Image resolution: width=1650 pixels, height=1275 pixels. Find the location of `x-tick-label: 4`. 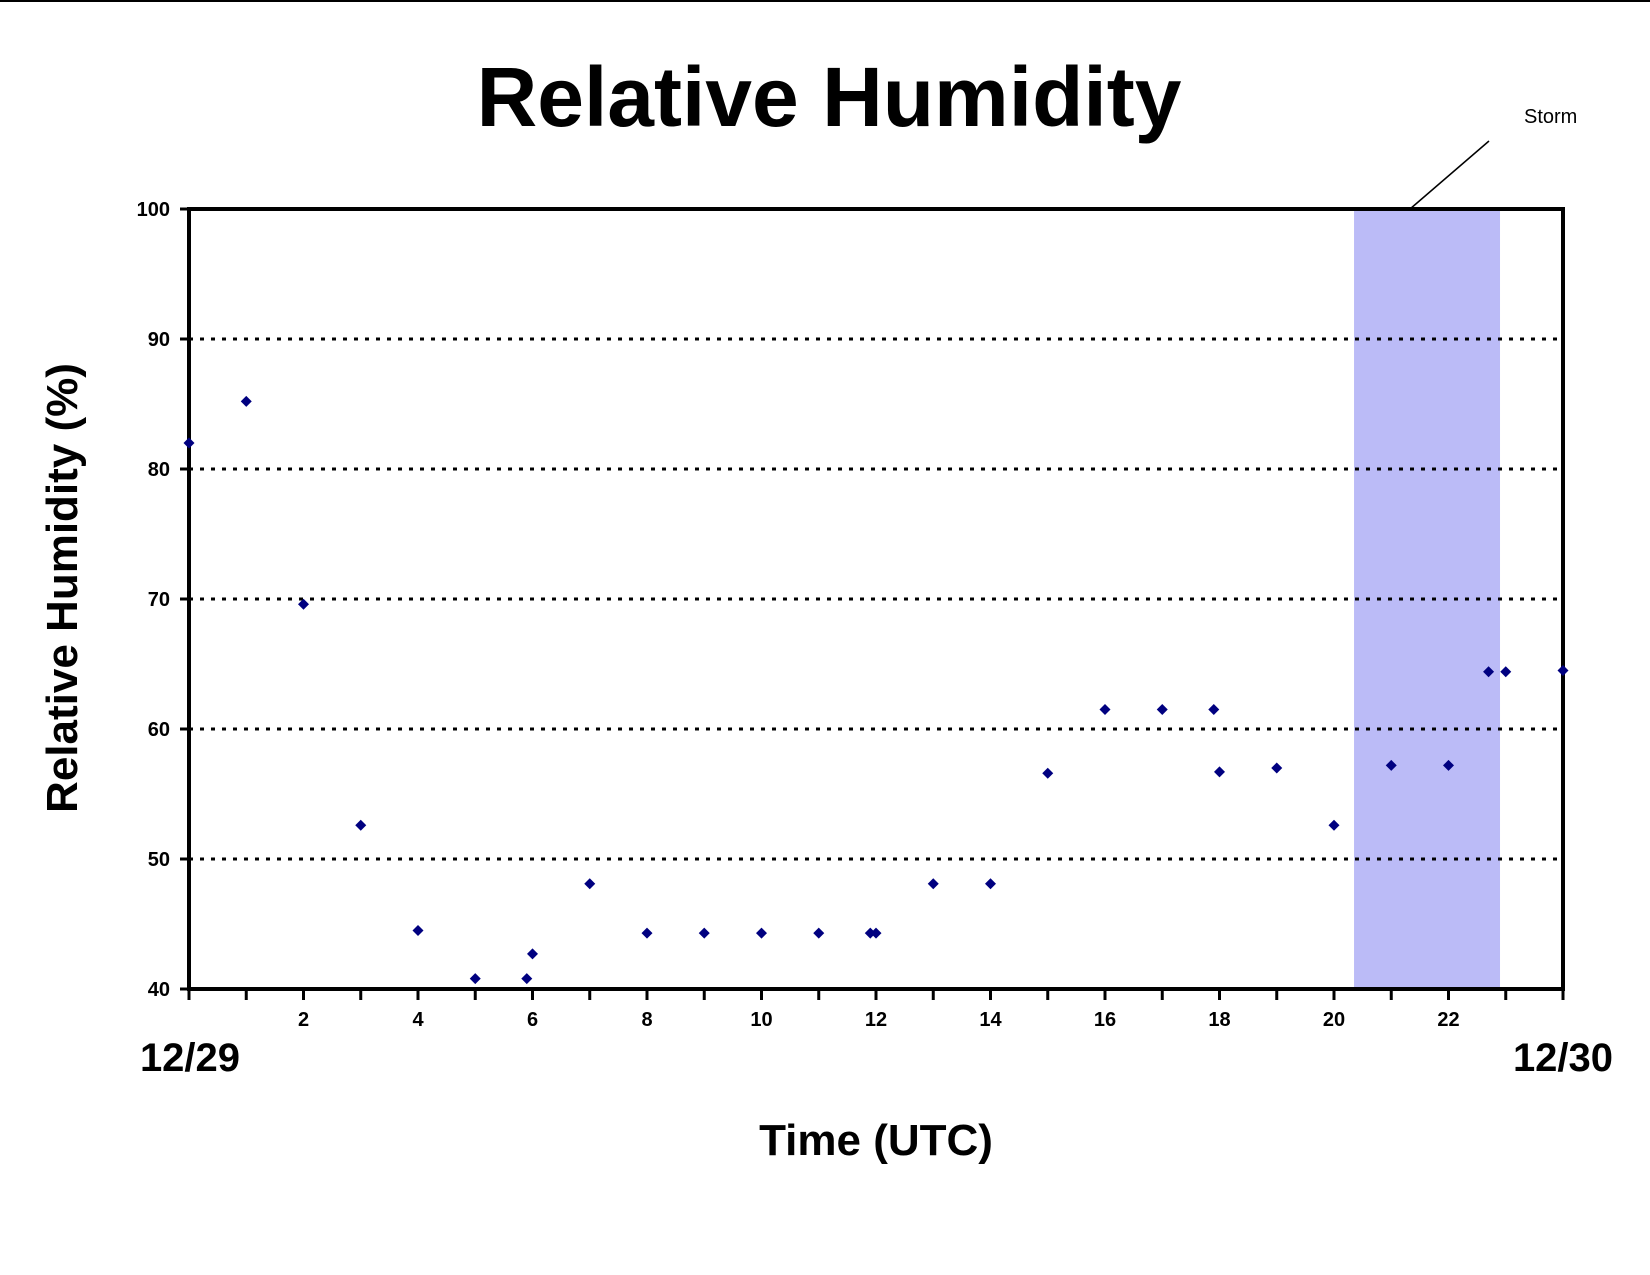

x-tick-label: 4 is located at coordinates (418, 1020).